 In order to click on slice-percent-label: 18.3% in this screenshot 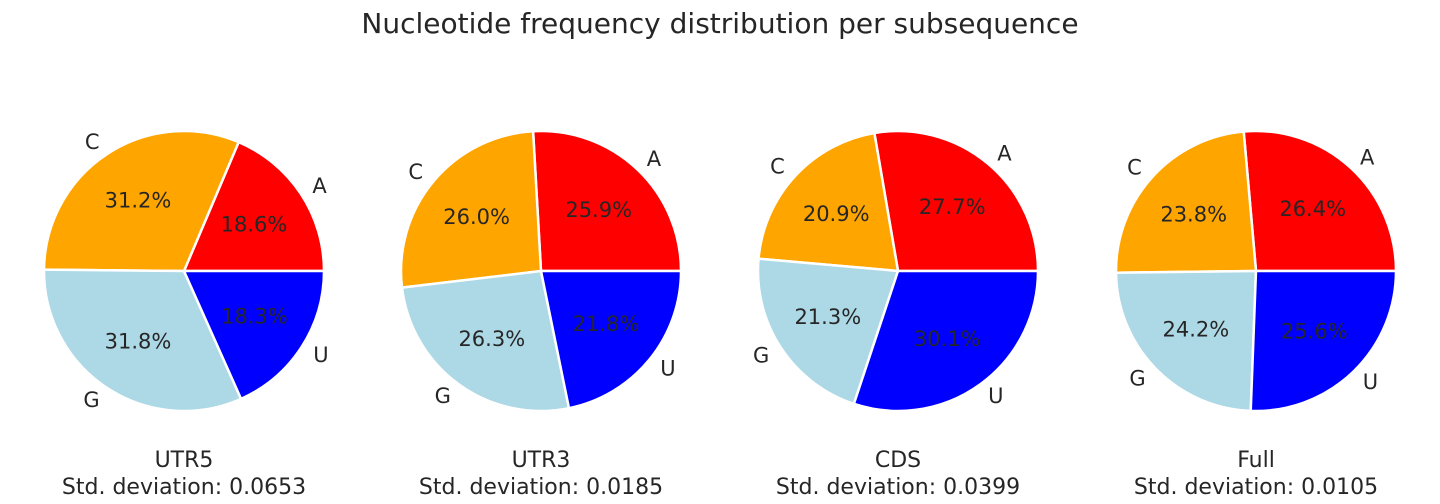, I will do `click(254, 317)`.